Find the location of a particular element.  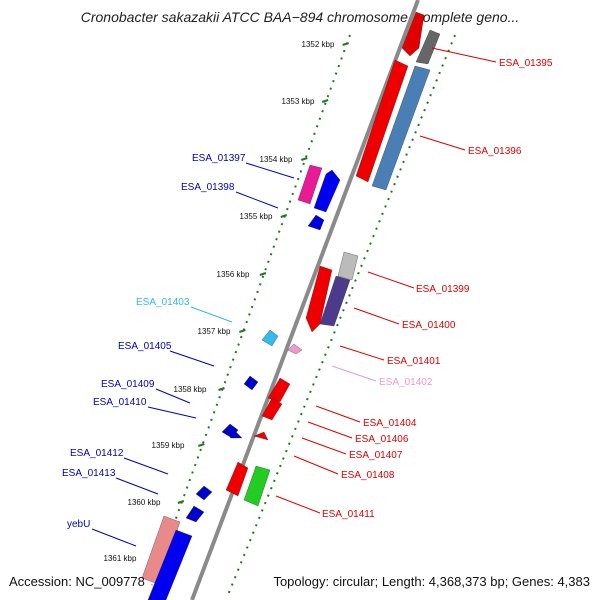

tick-label: 1356 kbp is located at coordinates (233, 274).